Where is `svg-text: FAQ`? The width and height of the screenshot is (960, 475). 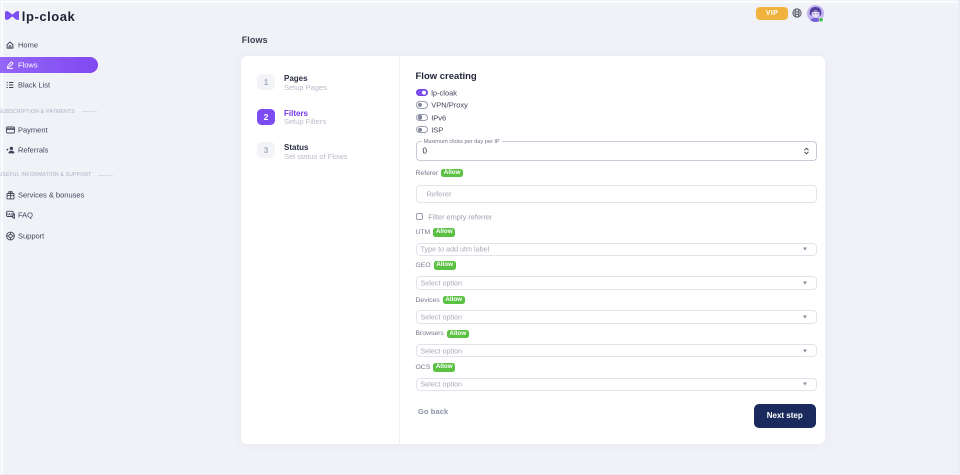
svg-text: FAQ is located at coordinates (10, 214).